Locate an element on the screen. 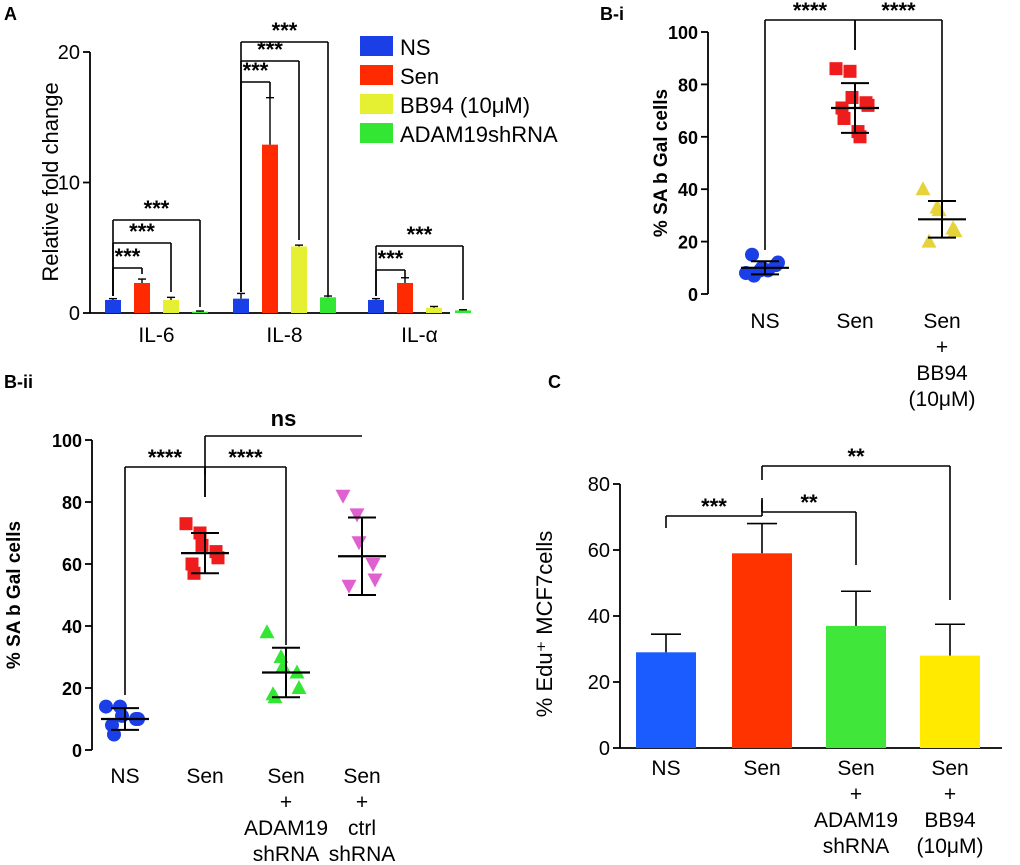 Image resolution: width=1020 pixels, height=865 pixels. panel-a-y-tick-label: 10 is located at coordinates (69, 184).